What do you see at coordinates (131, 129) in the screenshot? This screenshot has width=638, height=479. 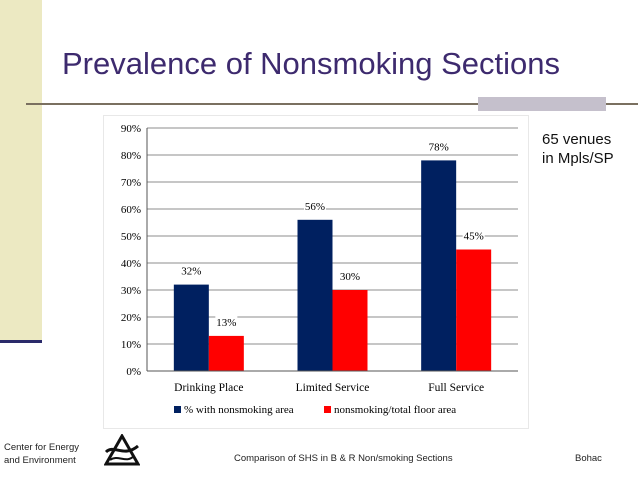 I see `y-tick-label-90: 90%` at bounding box center [131, 129].